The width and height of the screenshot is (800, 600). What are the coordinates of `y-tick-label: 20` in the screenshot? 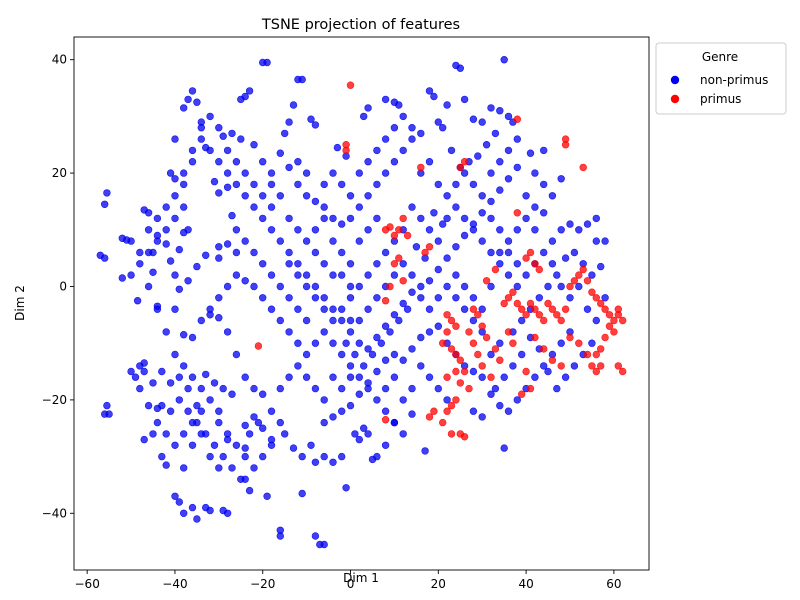 It's located at (59, 173).